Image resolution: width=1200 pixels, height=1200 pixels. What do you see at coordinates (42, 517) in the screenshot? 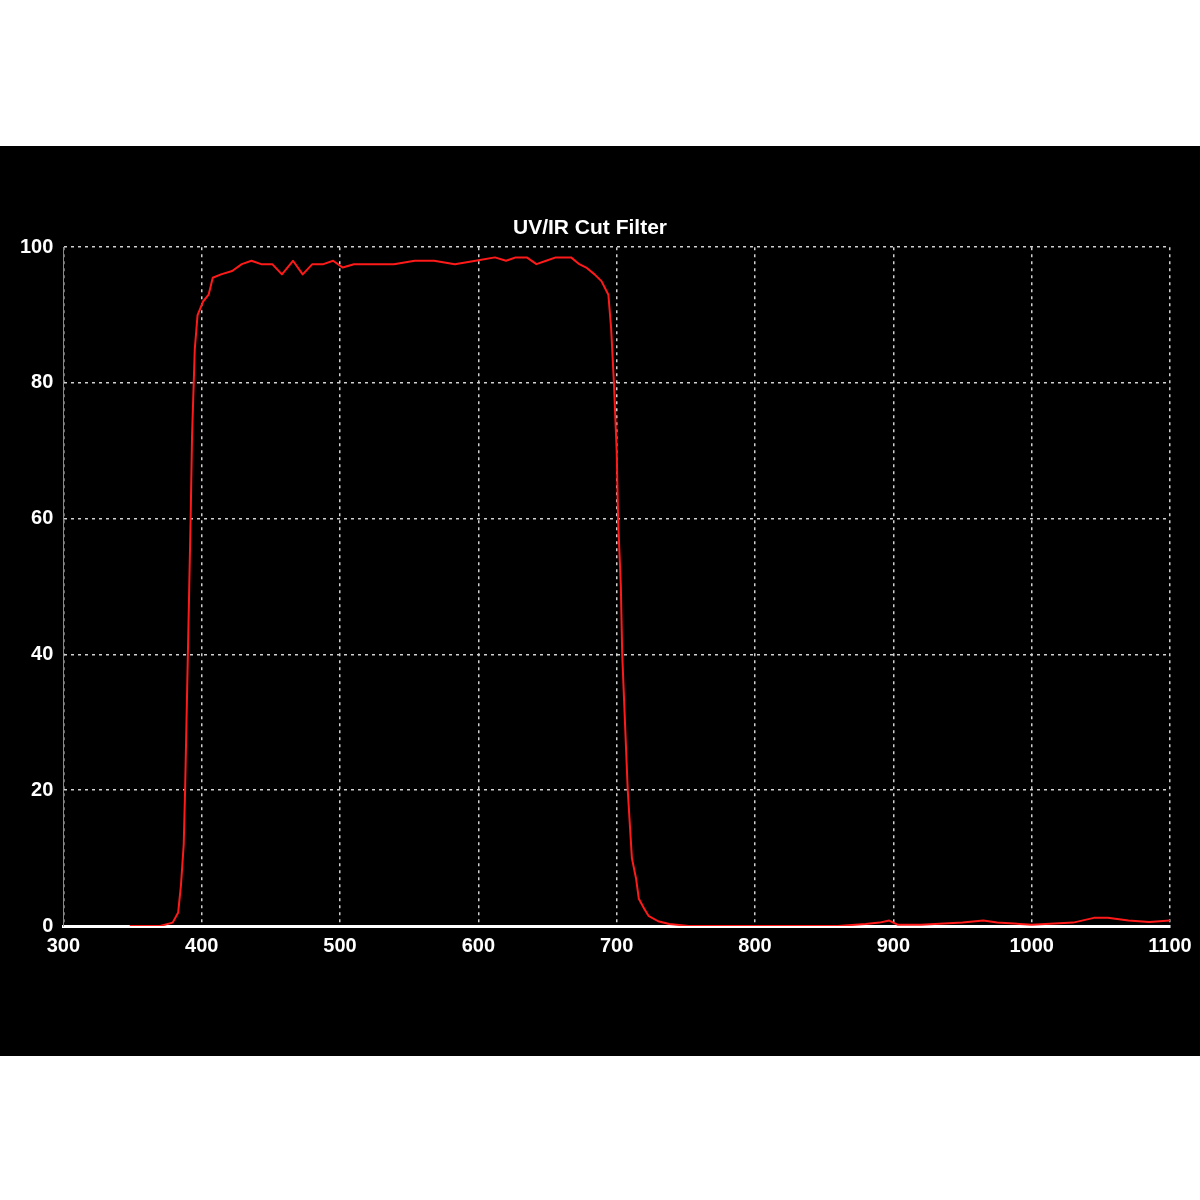
I see `y-tick-label: 60` at bounding box center [42, 517].